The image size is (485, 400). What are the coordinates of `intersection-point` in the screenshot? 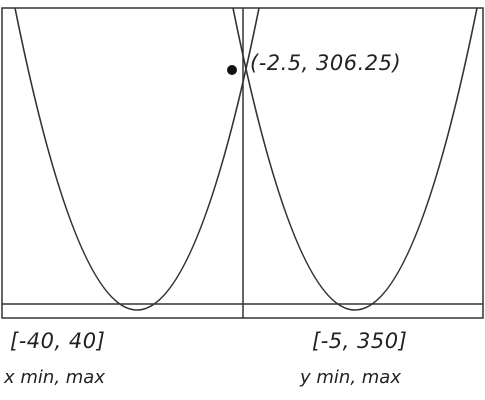 It's located at (232, 70).